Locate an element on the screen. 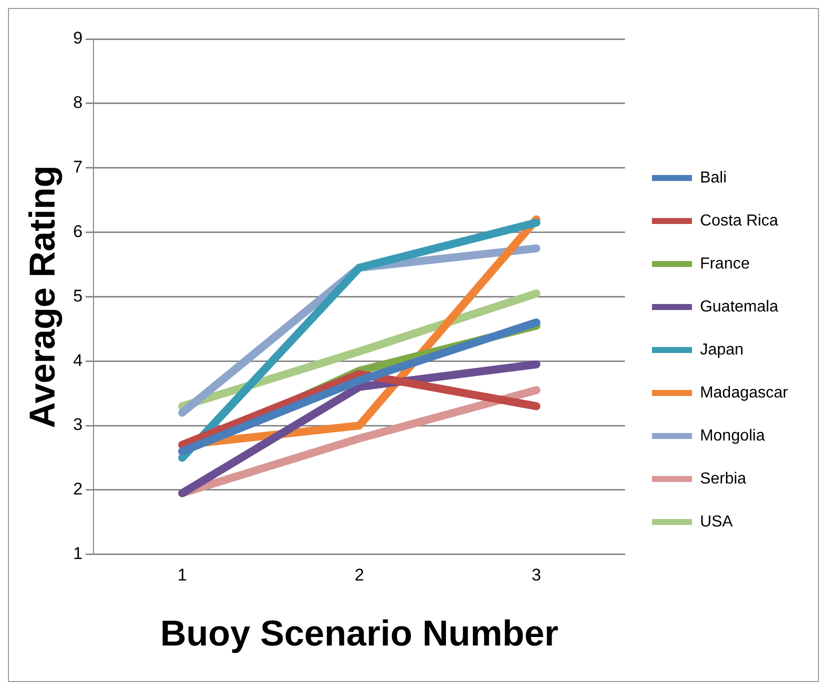 The image size is (829, 692). legend-label: Serbia is located at coordinates (723, 479).